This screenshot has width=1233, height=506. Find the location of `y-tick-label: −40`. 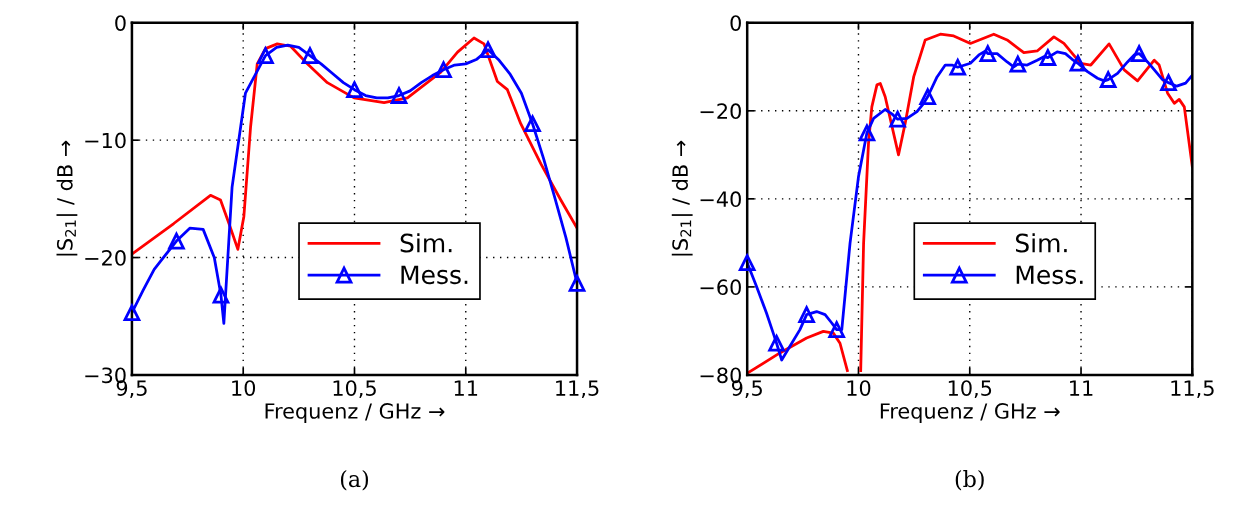

y-tick-label: −40 is located at coordinates (720, 199).